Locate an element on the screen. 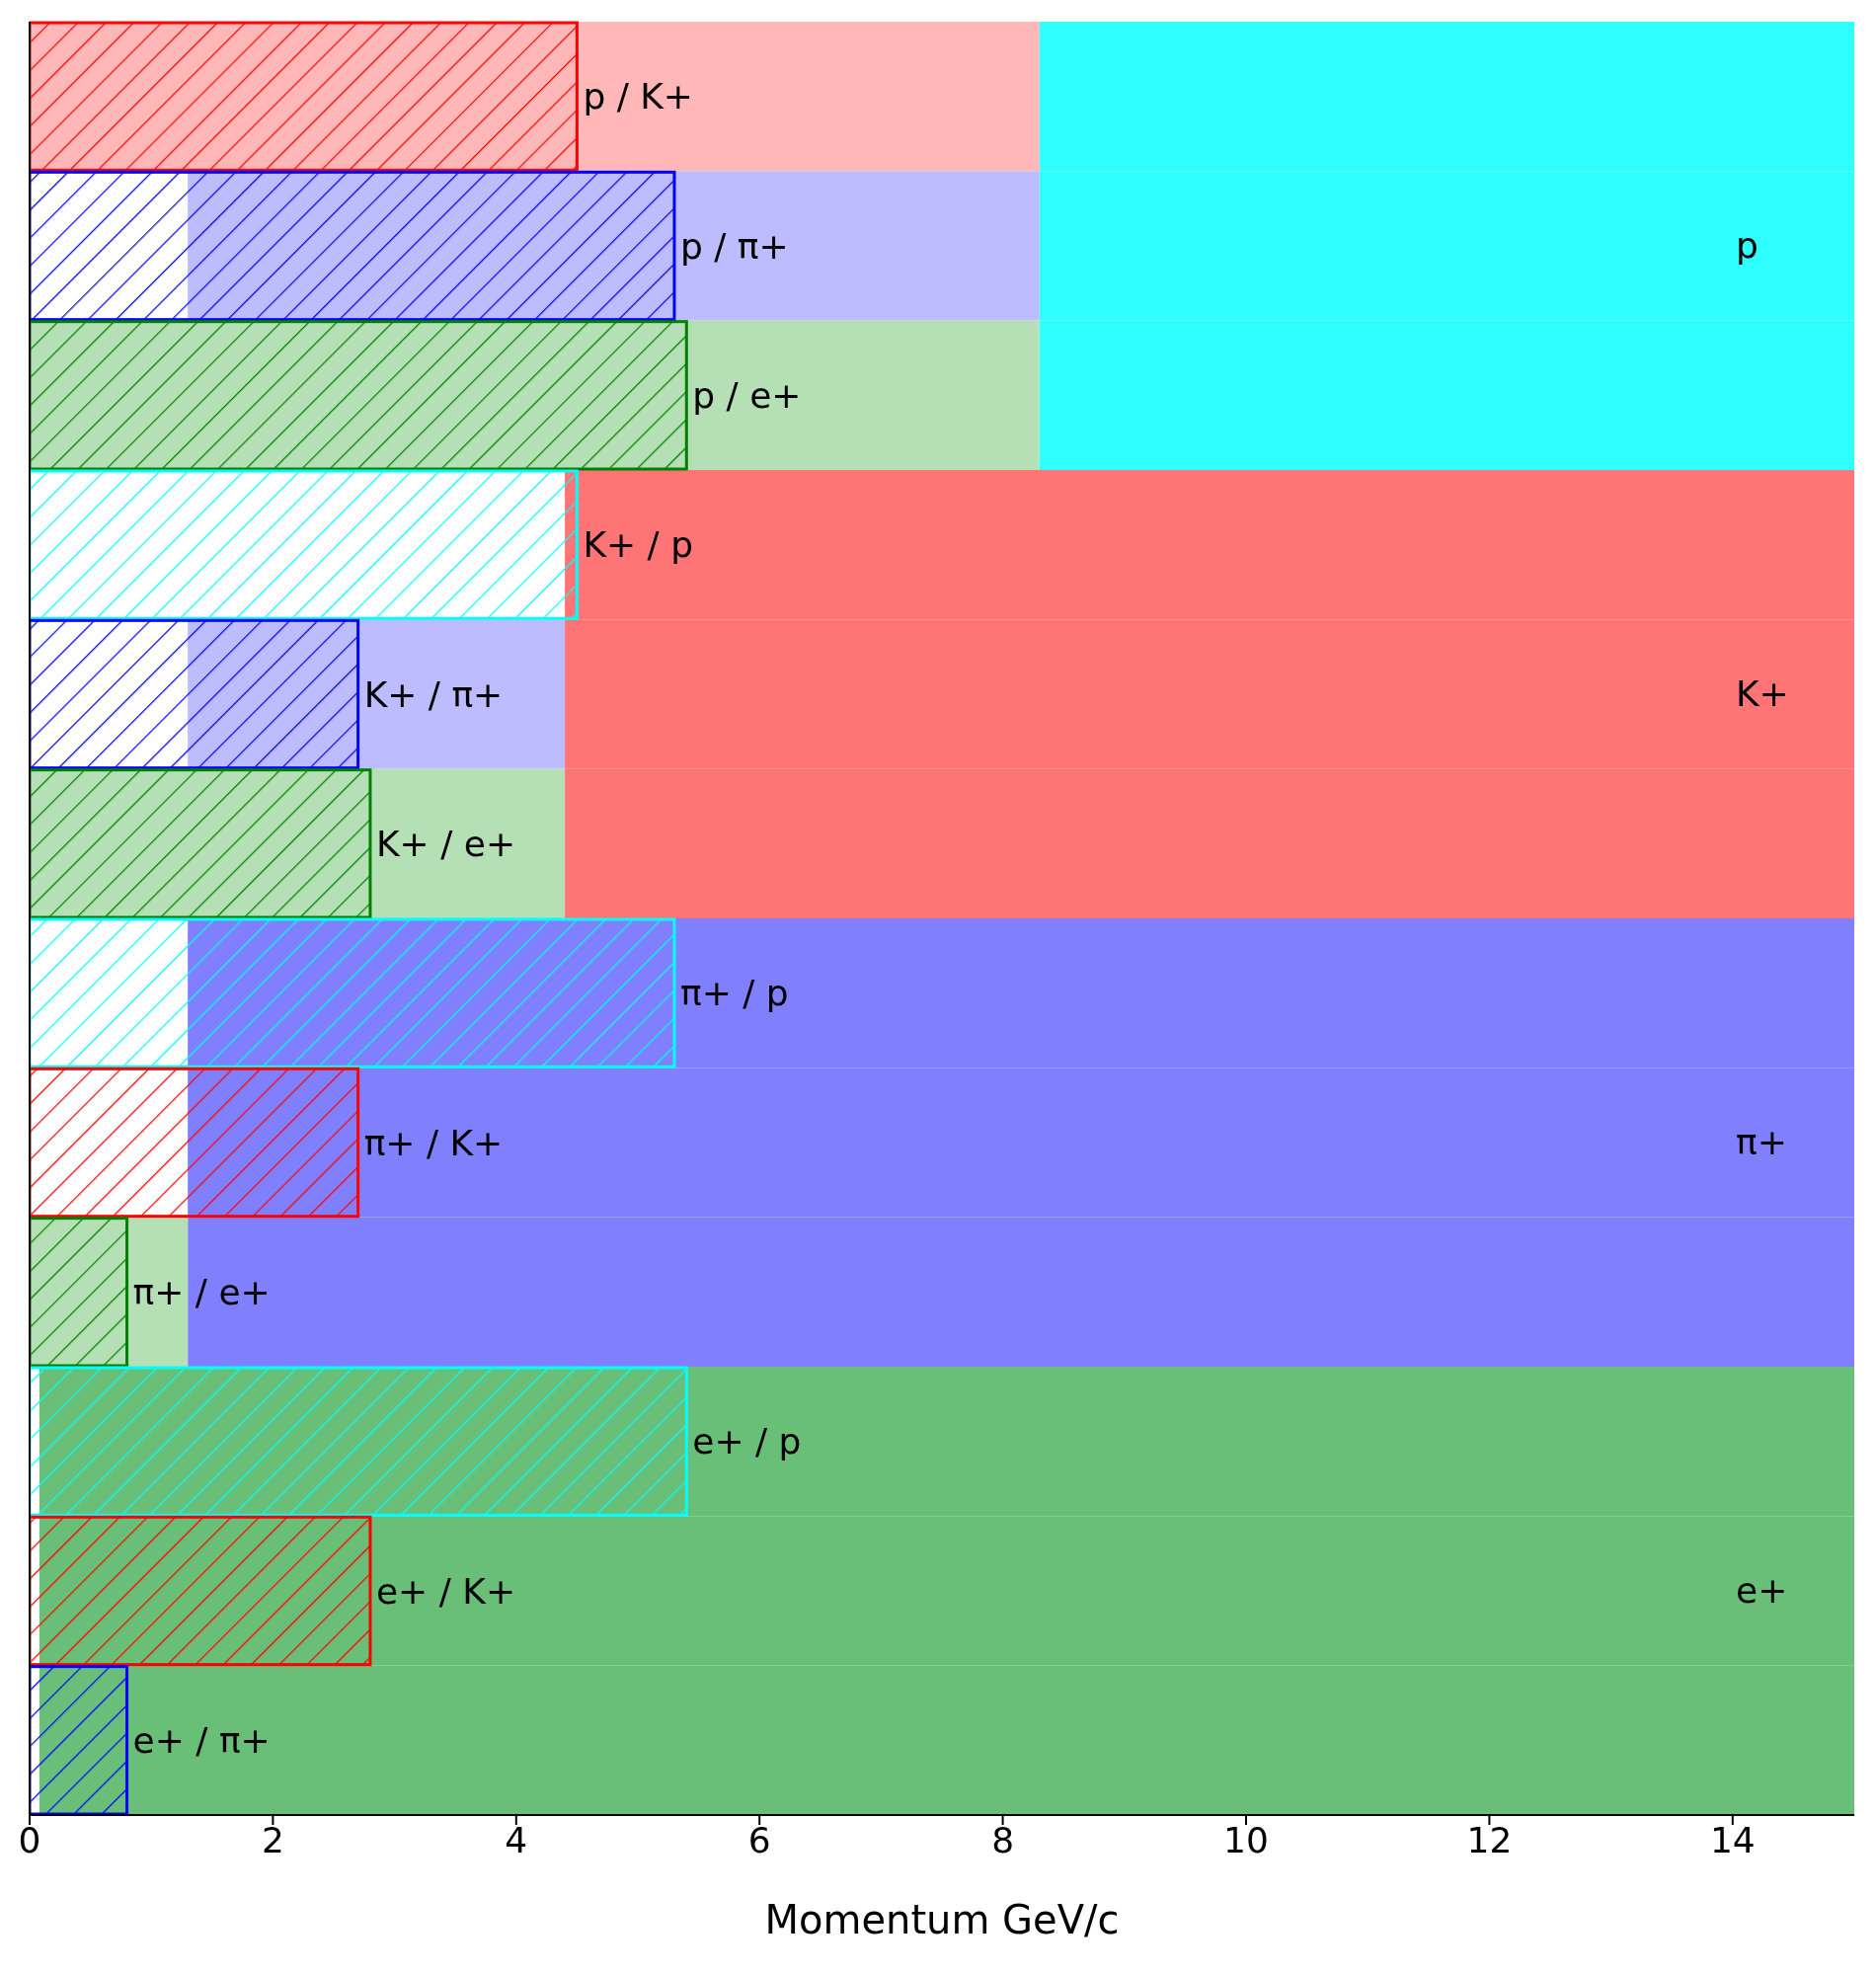 Image resolution: width=1876 pixels, height=1975 pixels. x-tick-label: 12 is located at coordinates (1489, 1840).